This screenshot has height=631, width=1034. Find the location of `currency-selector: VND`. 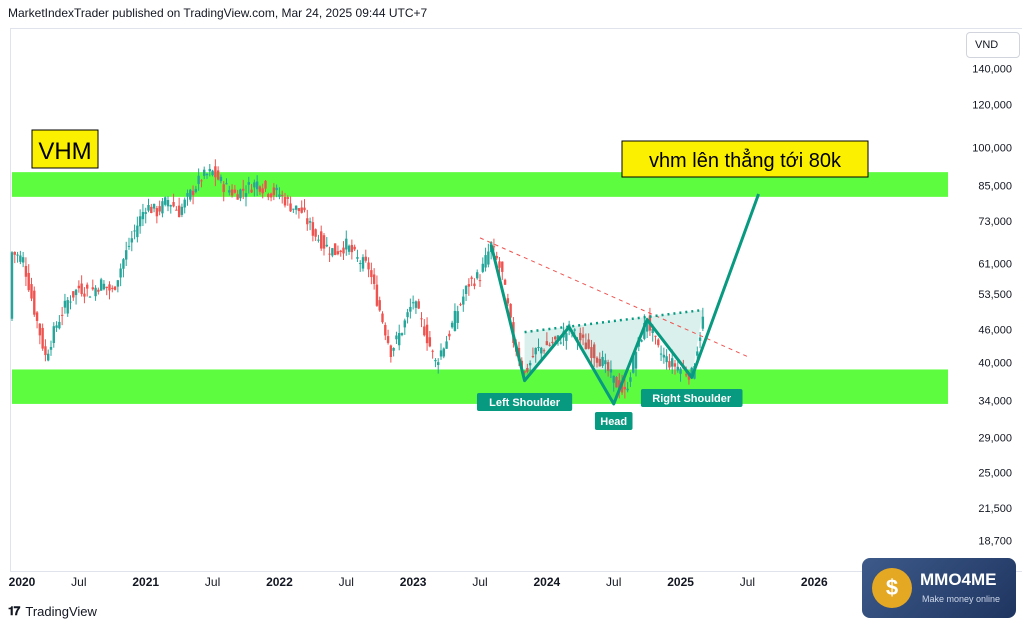

currency-selector: VND is located at coordinates (993, 45).